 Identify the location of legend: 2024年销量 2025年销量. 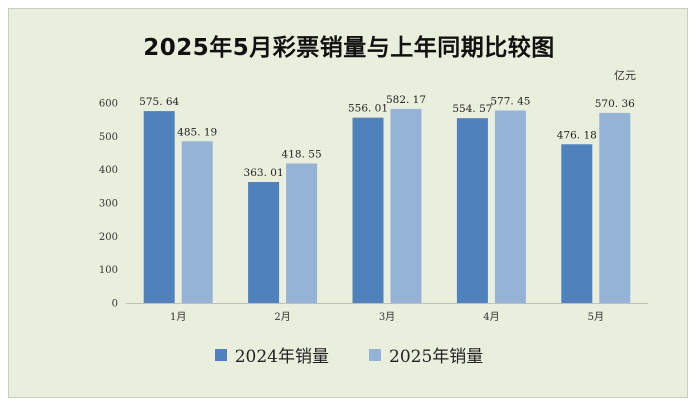
(349, 354).